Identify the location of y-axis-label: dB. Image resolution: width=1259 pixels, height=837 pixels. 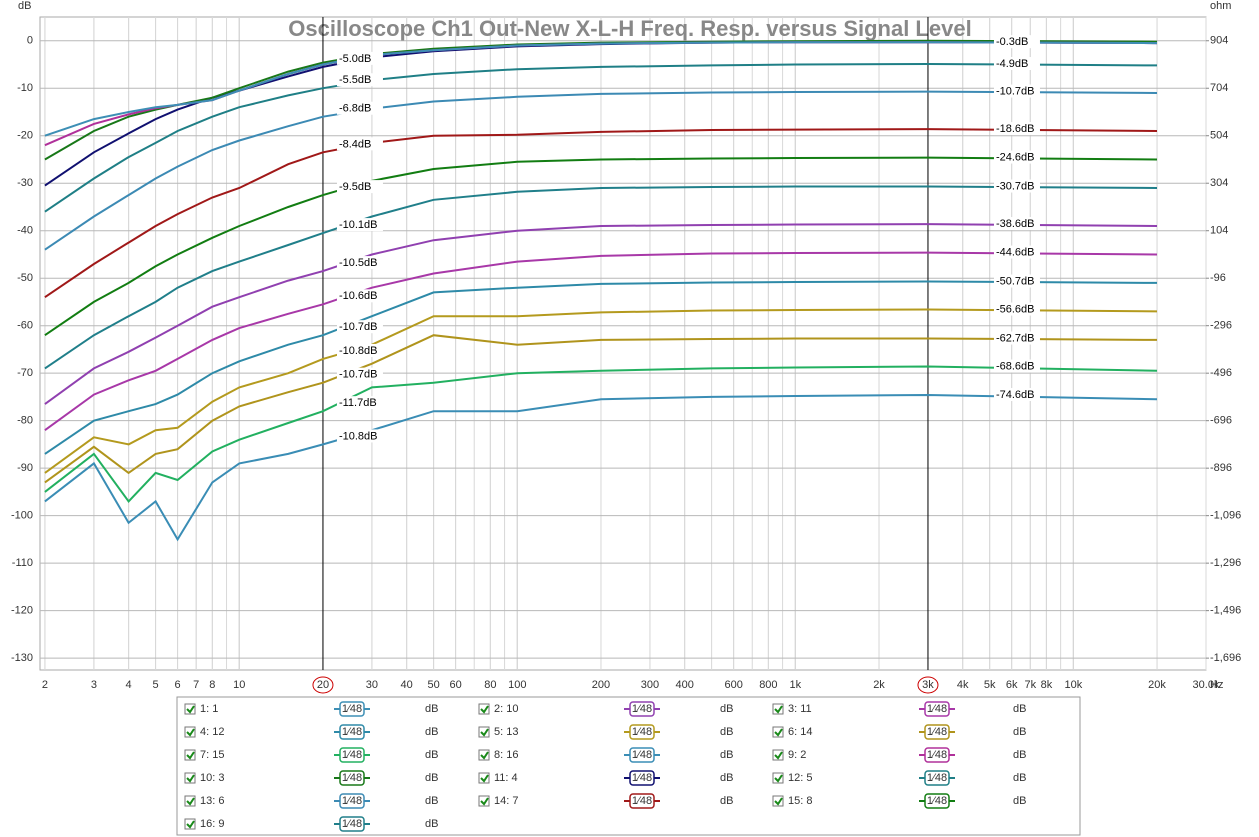
(24, 6).